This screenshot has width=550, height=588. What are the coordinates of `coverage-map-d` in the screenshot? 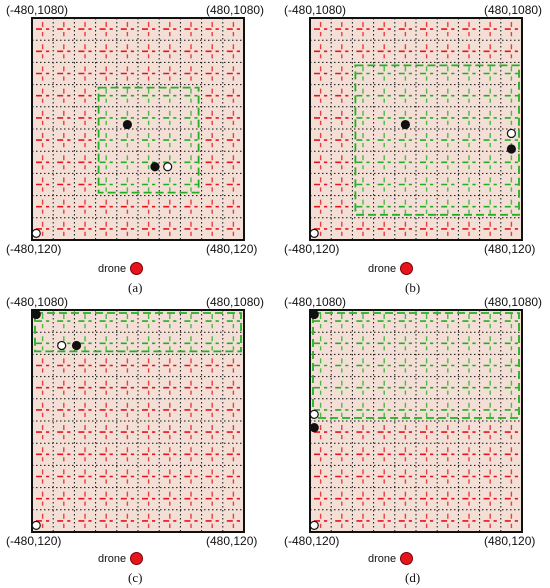 It's located at (416, 421).